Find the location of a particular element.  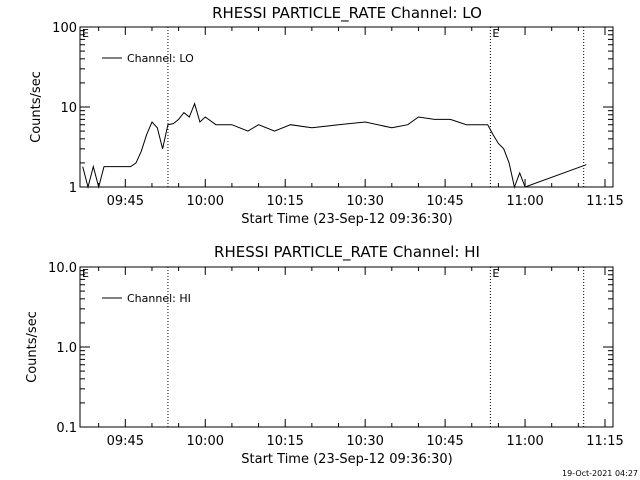

footer-timestamp: 19-Oct-2021 04:27 is located at coordinates (600, 473).